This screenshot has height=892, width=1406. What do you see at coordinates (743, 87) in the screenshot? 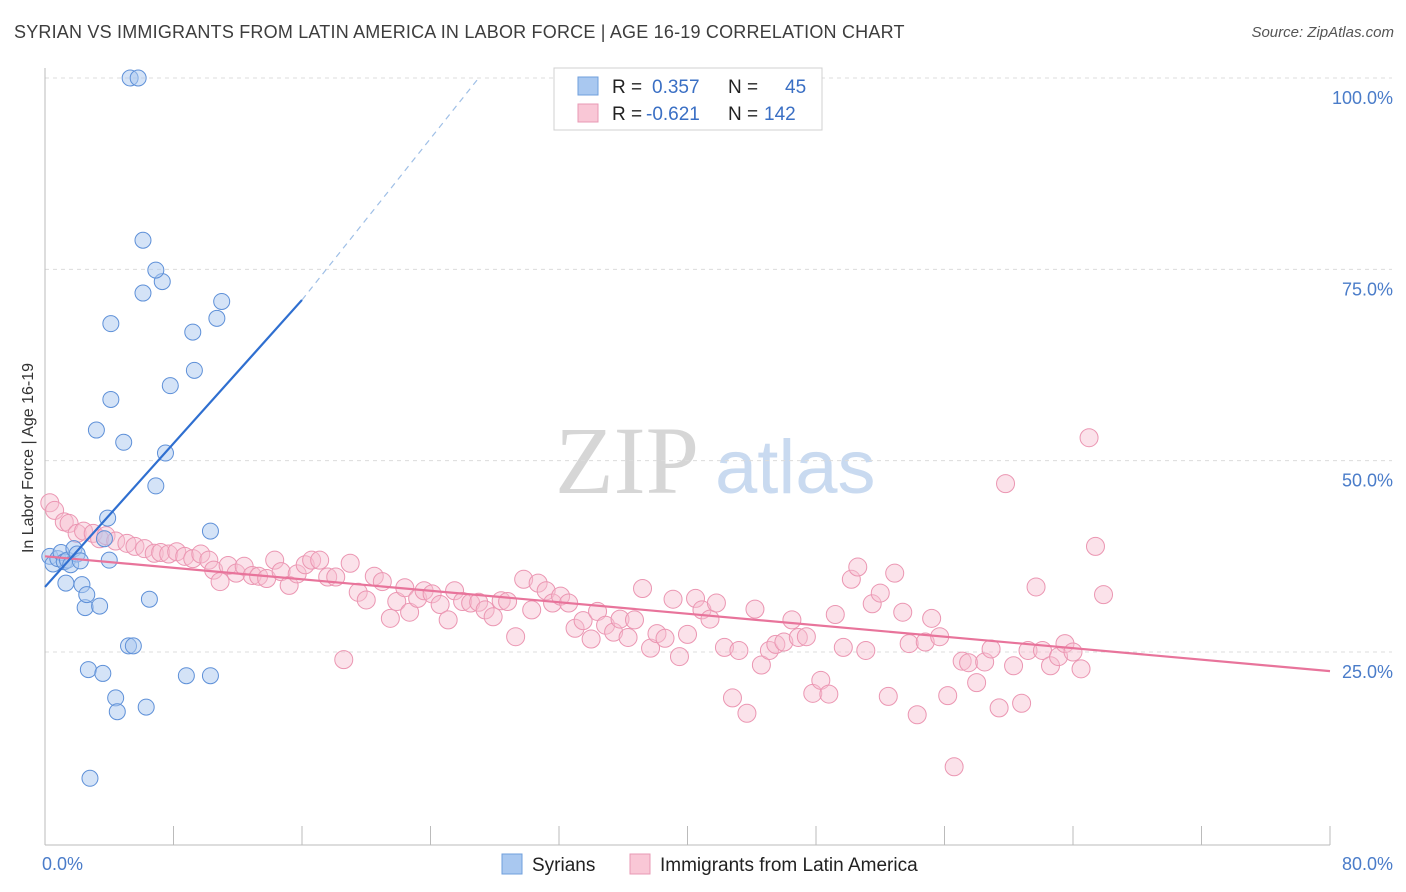
I see `legend-n-label-1: N =` at bounding box center [743, 87].